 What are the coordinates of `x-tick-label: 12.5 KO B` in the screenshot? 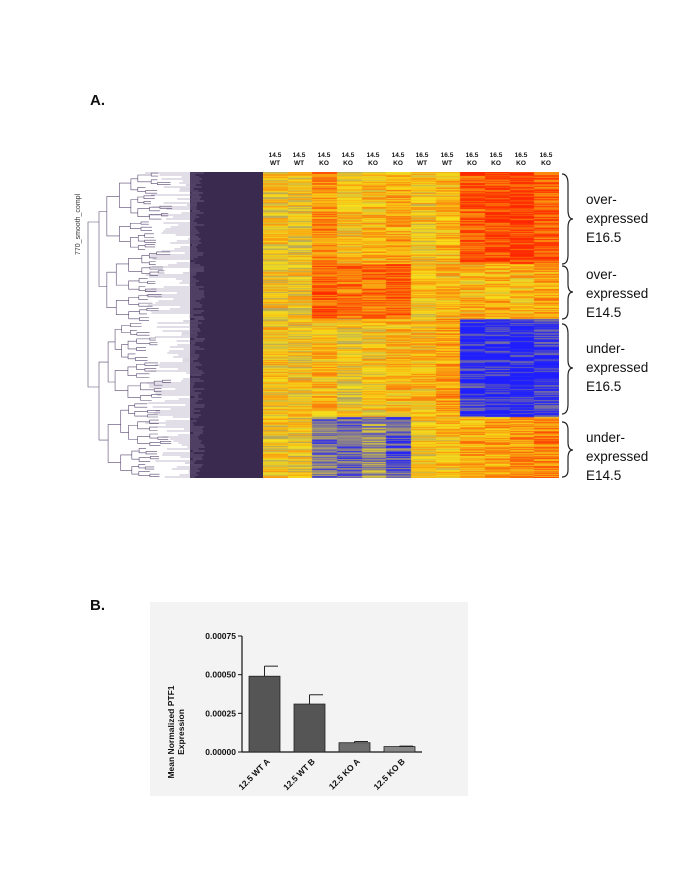 It's located at (388, 773).